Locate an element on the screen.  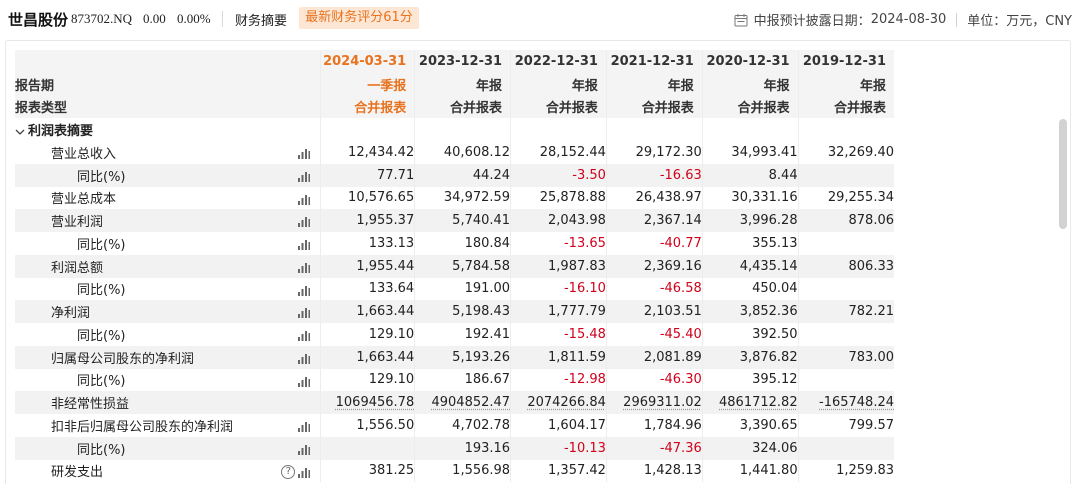
value-cell: 4,702.78 is located at coordinates (462, 425).